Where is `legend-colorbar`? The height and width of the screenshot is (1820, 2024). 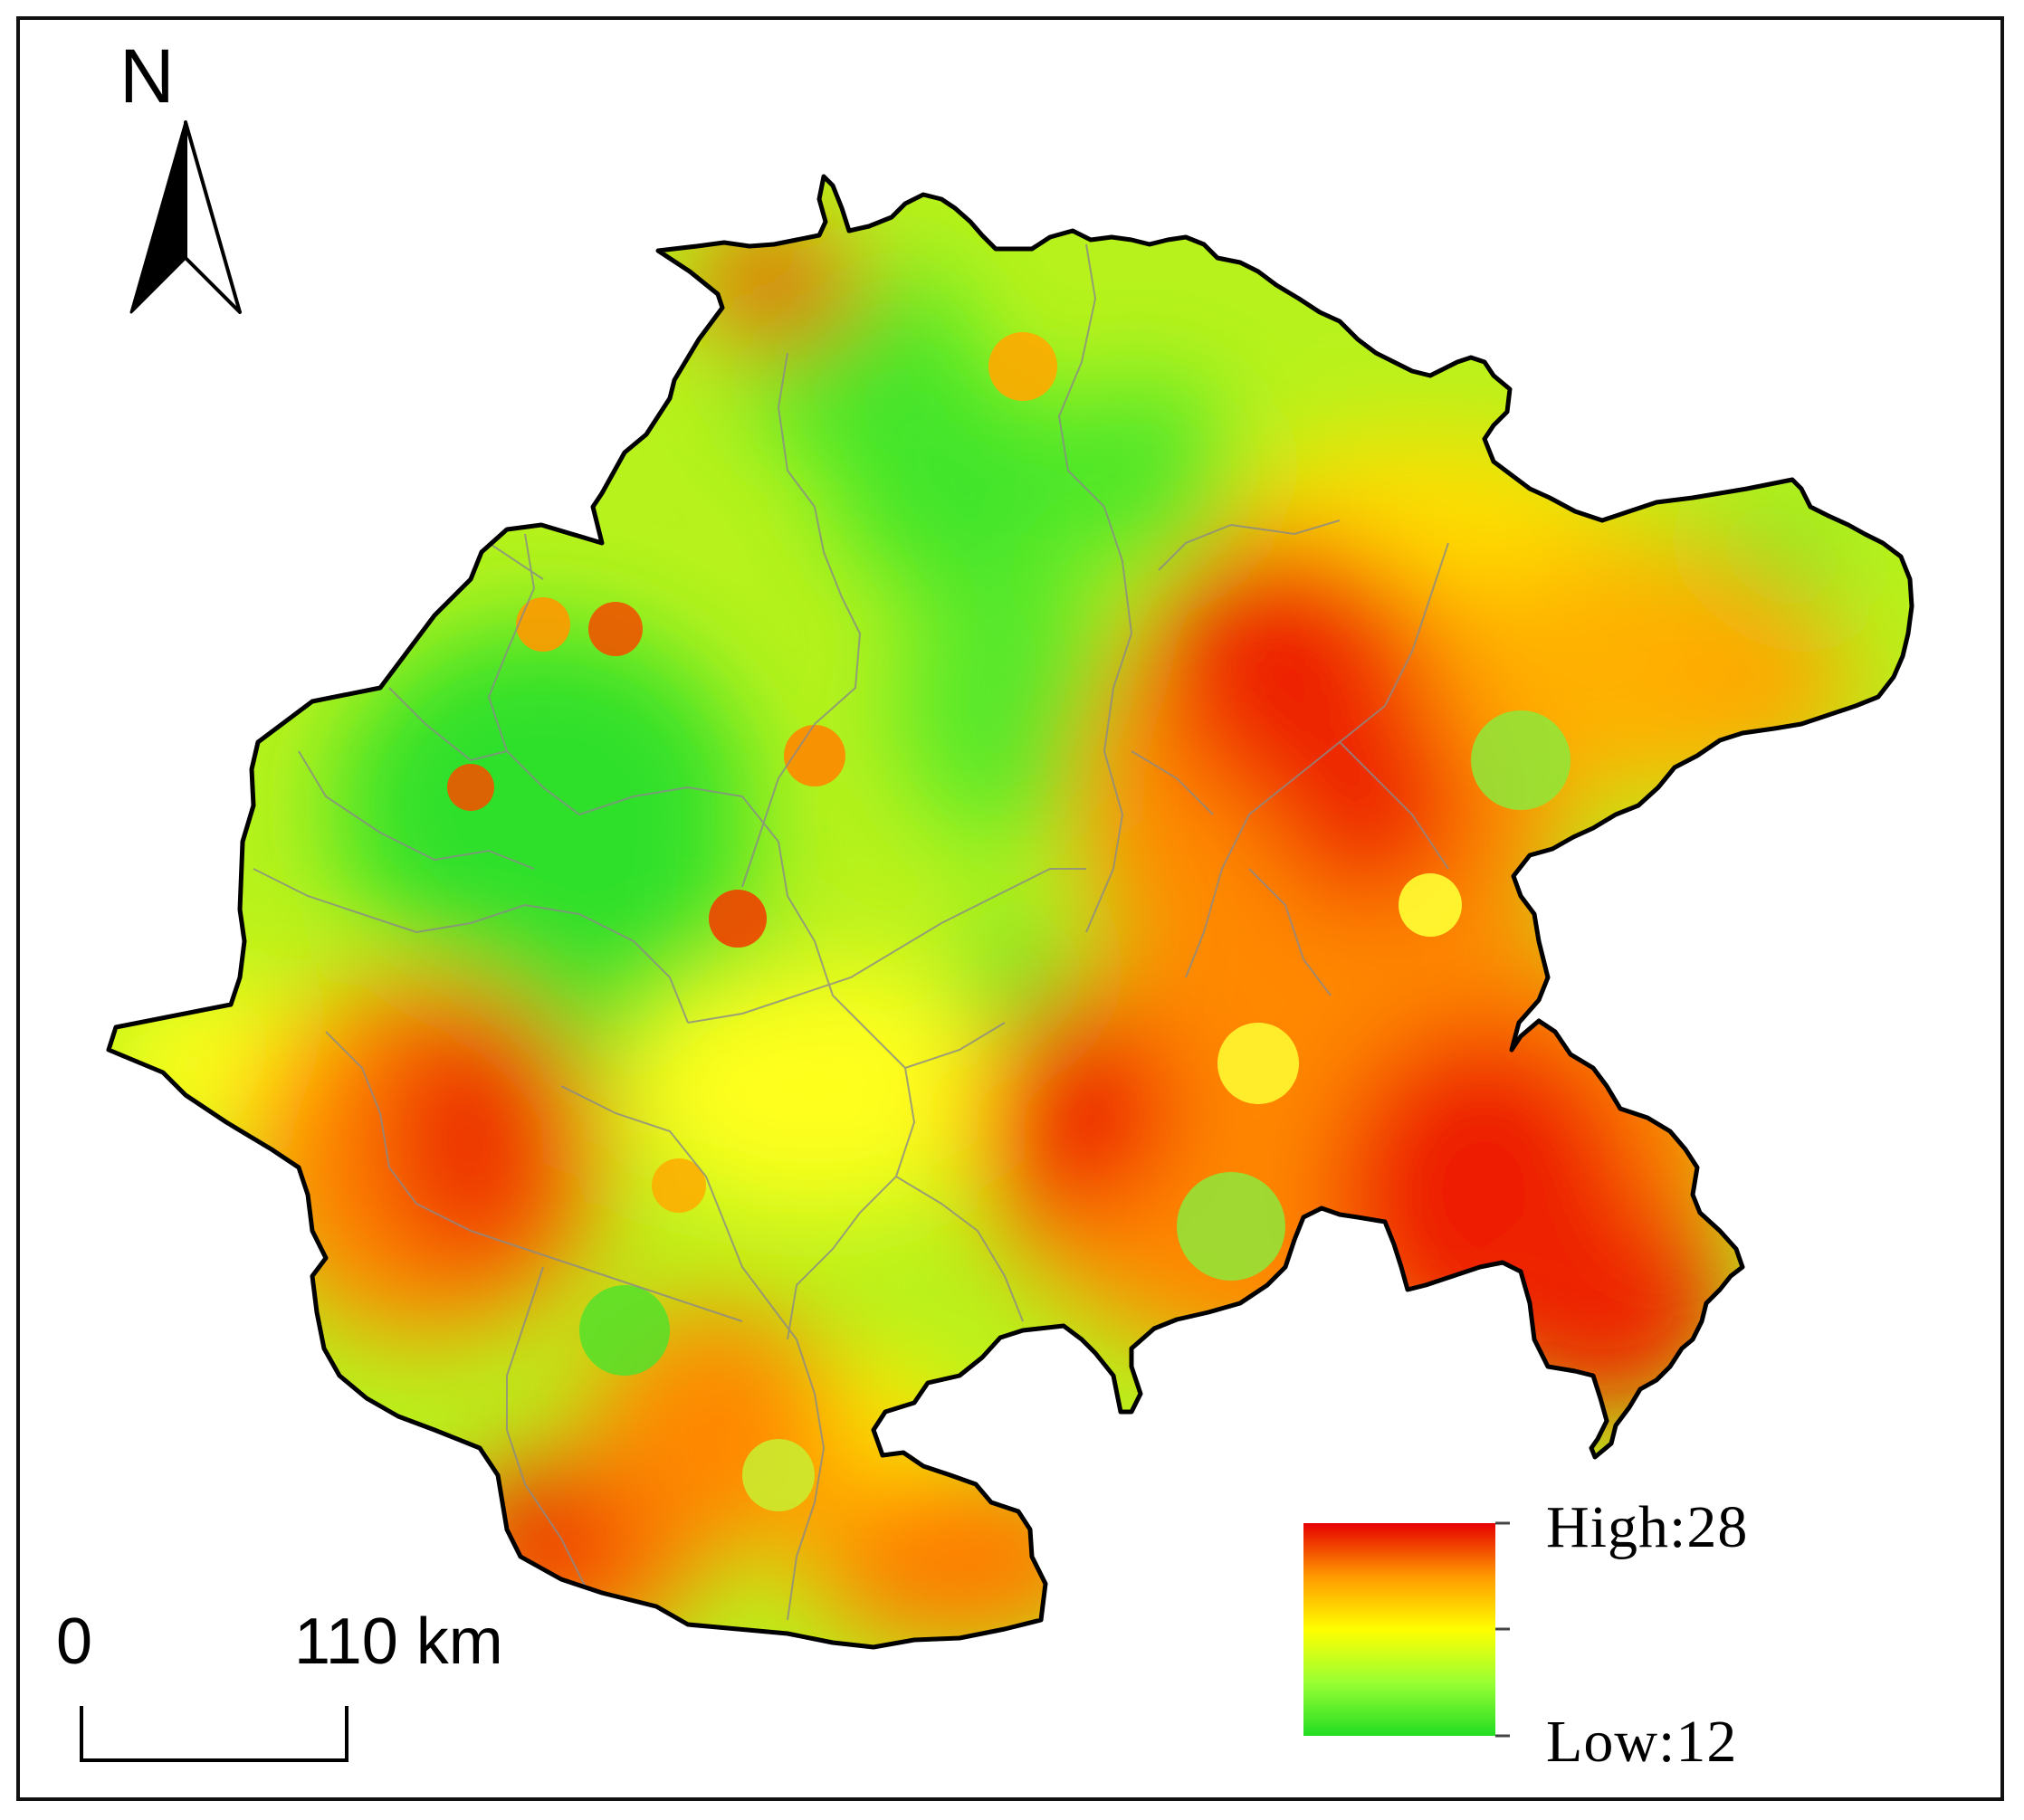
legend-colorbar is located at coordinates (1407, 1629).